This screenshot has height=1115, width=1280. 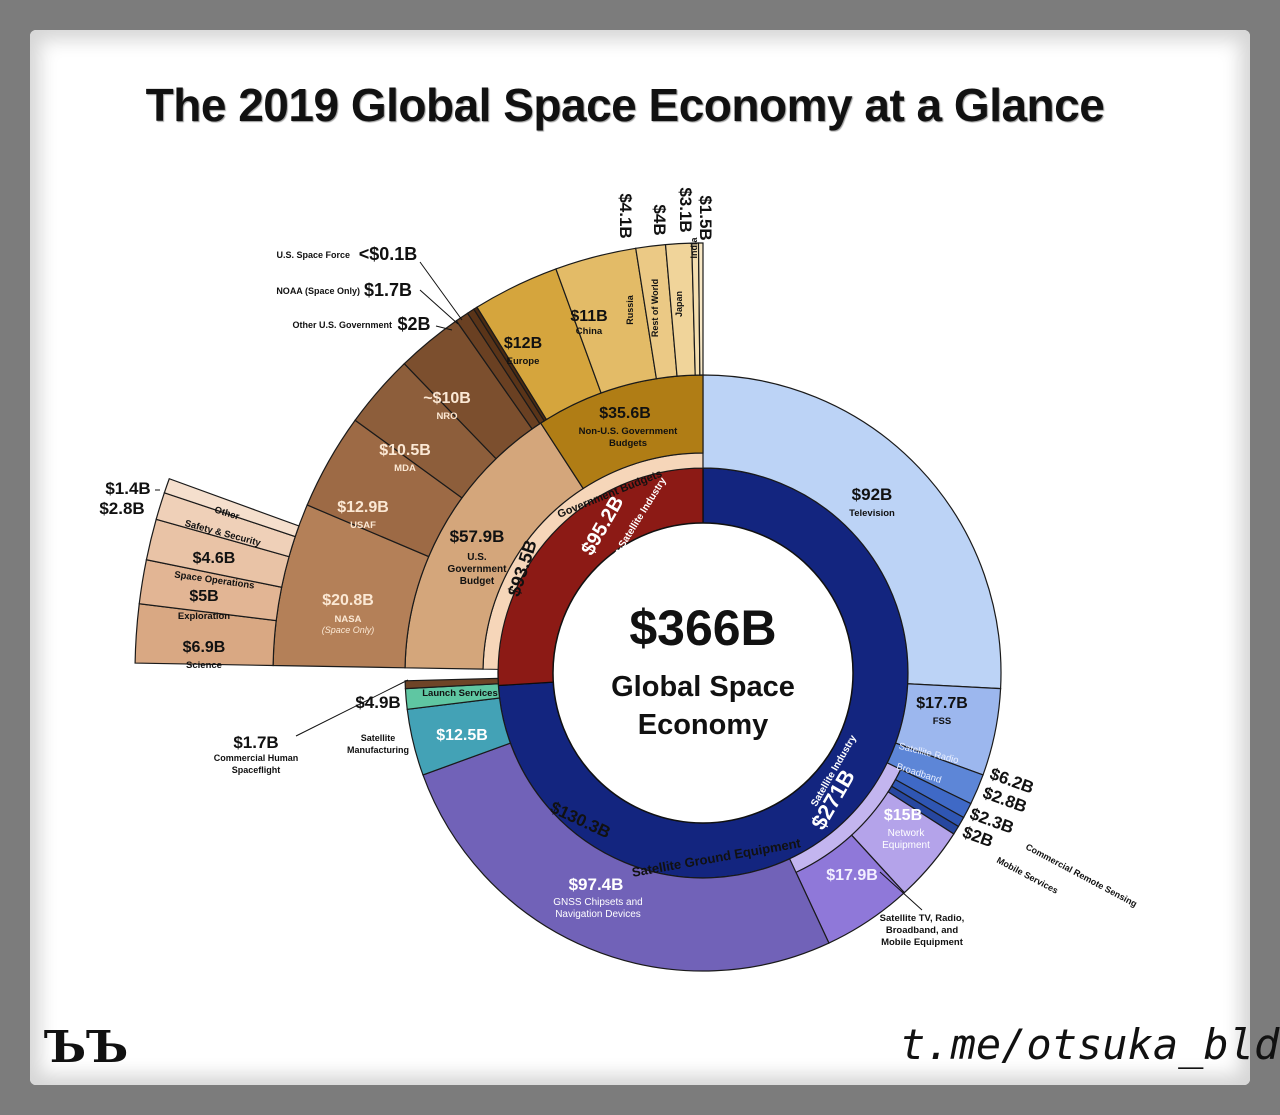 I want to click on leader-human-spaceflight, so click(x=352, y=708).